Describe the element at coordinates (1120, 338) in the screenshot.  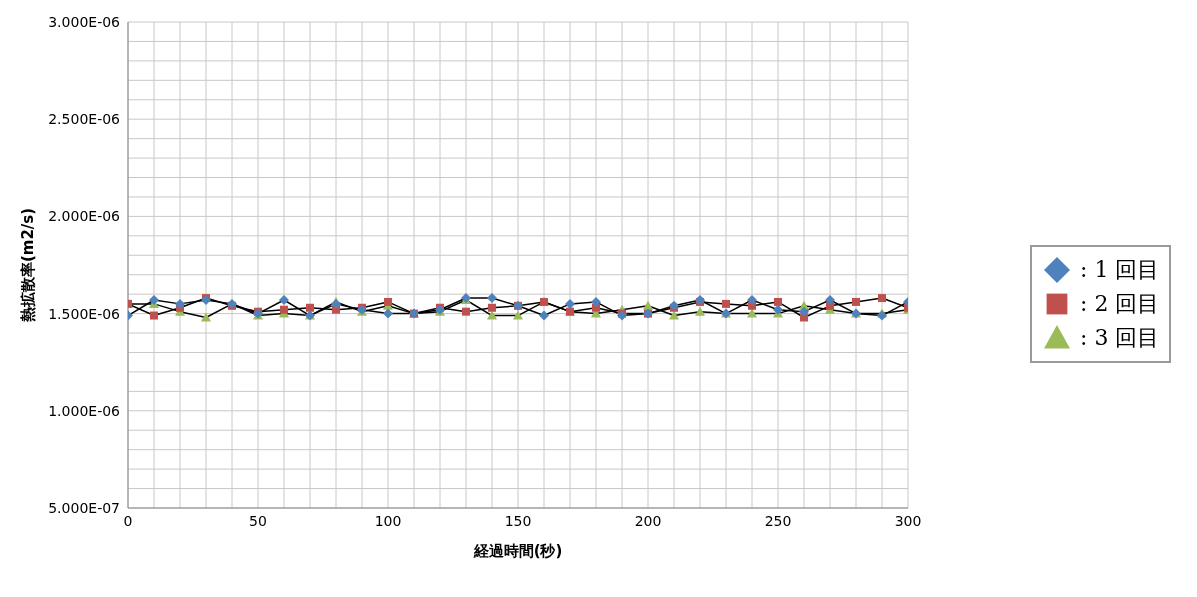
I see `legend-label: : 3 回目` at that location.